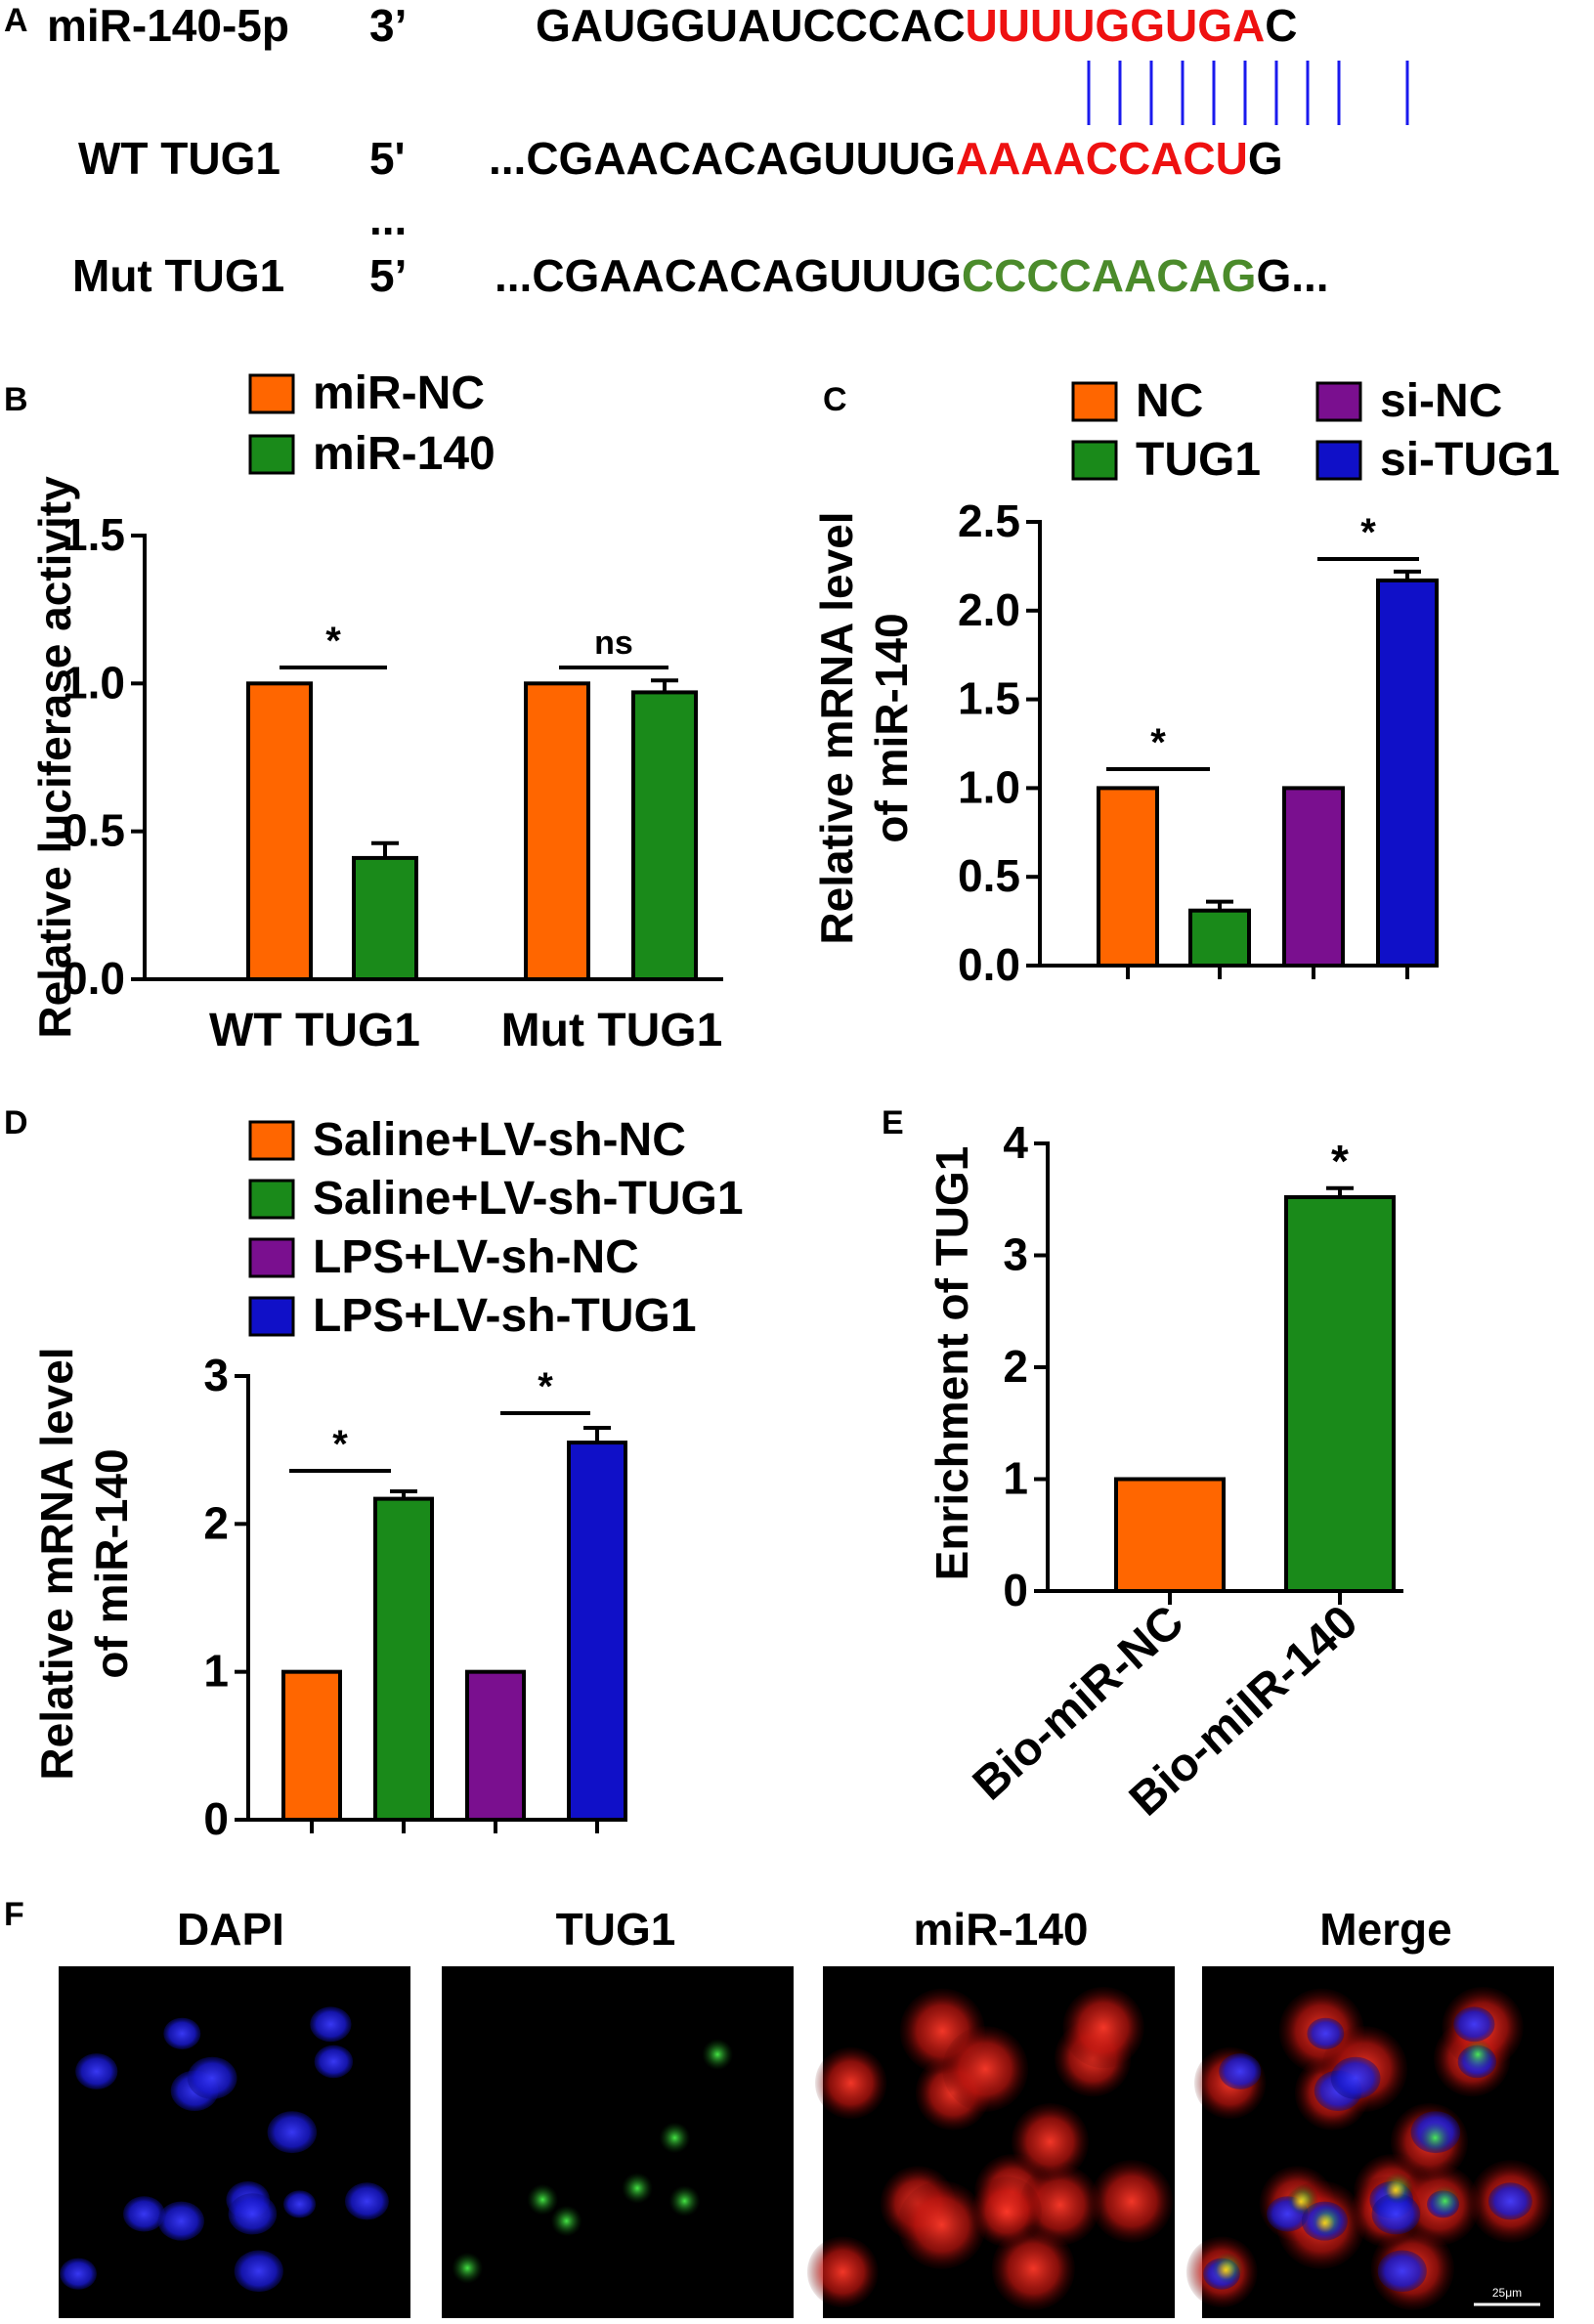 The width and height of the screenshot is (1594, 2324). Describe the element at coordinates (476, 1257) in the screenshot. I see `legend-label: LPS+LV-sh-NC` at that location.